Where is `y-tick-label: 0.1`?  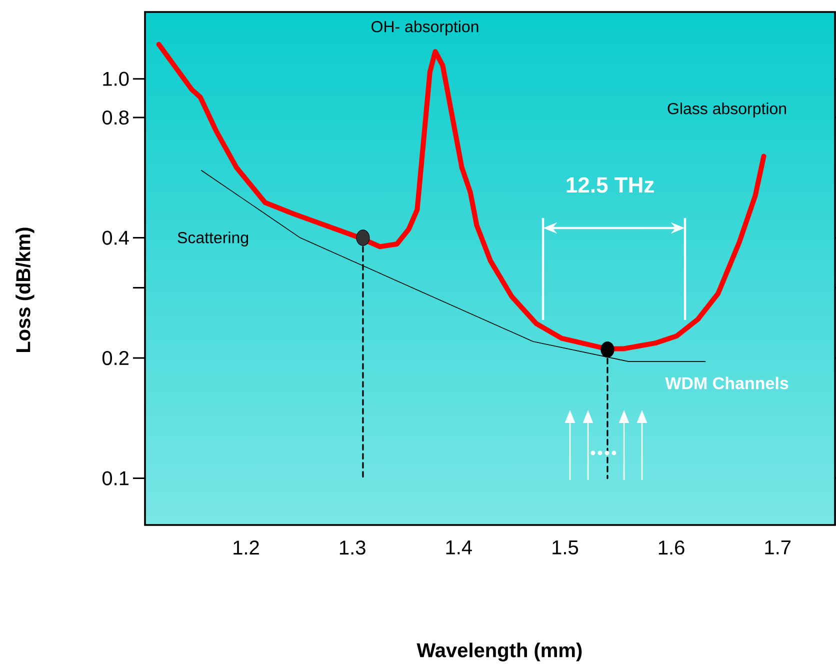
y-tick-label: 0.1 is located at coordinates (115, 478).